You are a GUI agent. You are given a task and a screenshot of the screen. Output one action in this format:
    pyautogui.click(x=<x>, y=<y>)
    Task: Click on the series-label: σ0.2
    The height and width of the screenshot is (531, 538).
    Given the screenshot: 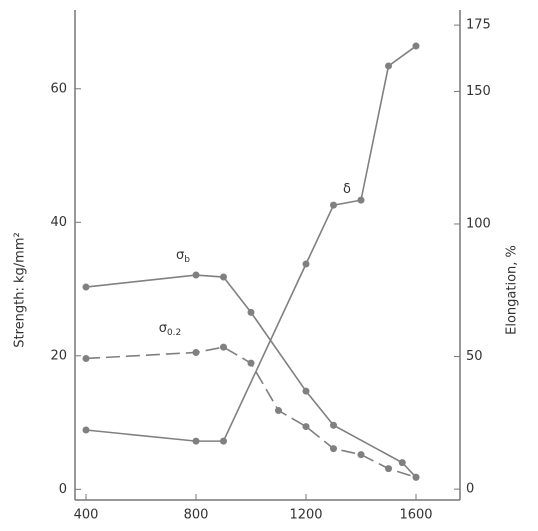 What is the action you would take?
    pyautogui.click(x=170, y=329)
    